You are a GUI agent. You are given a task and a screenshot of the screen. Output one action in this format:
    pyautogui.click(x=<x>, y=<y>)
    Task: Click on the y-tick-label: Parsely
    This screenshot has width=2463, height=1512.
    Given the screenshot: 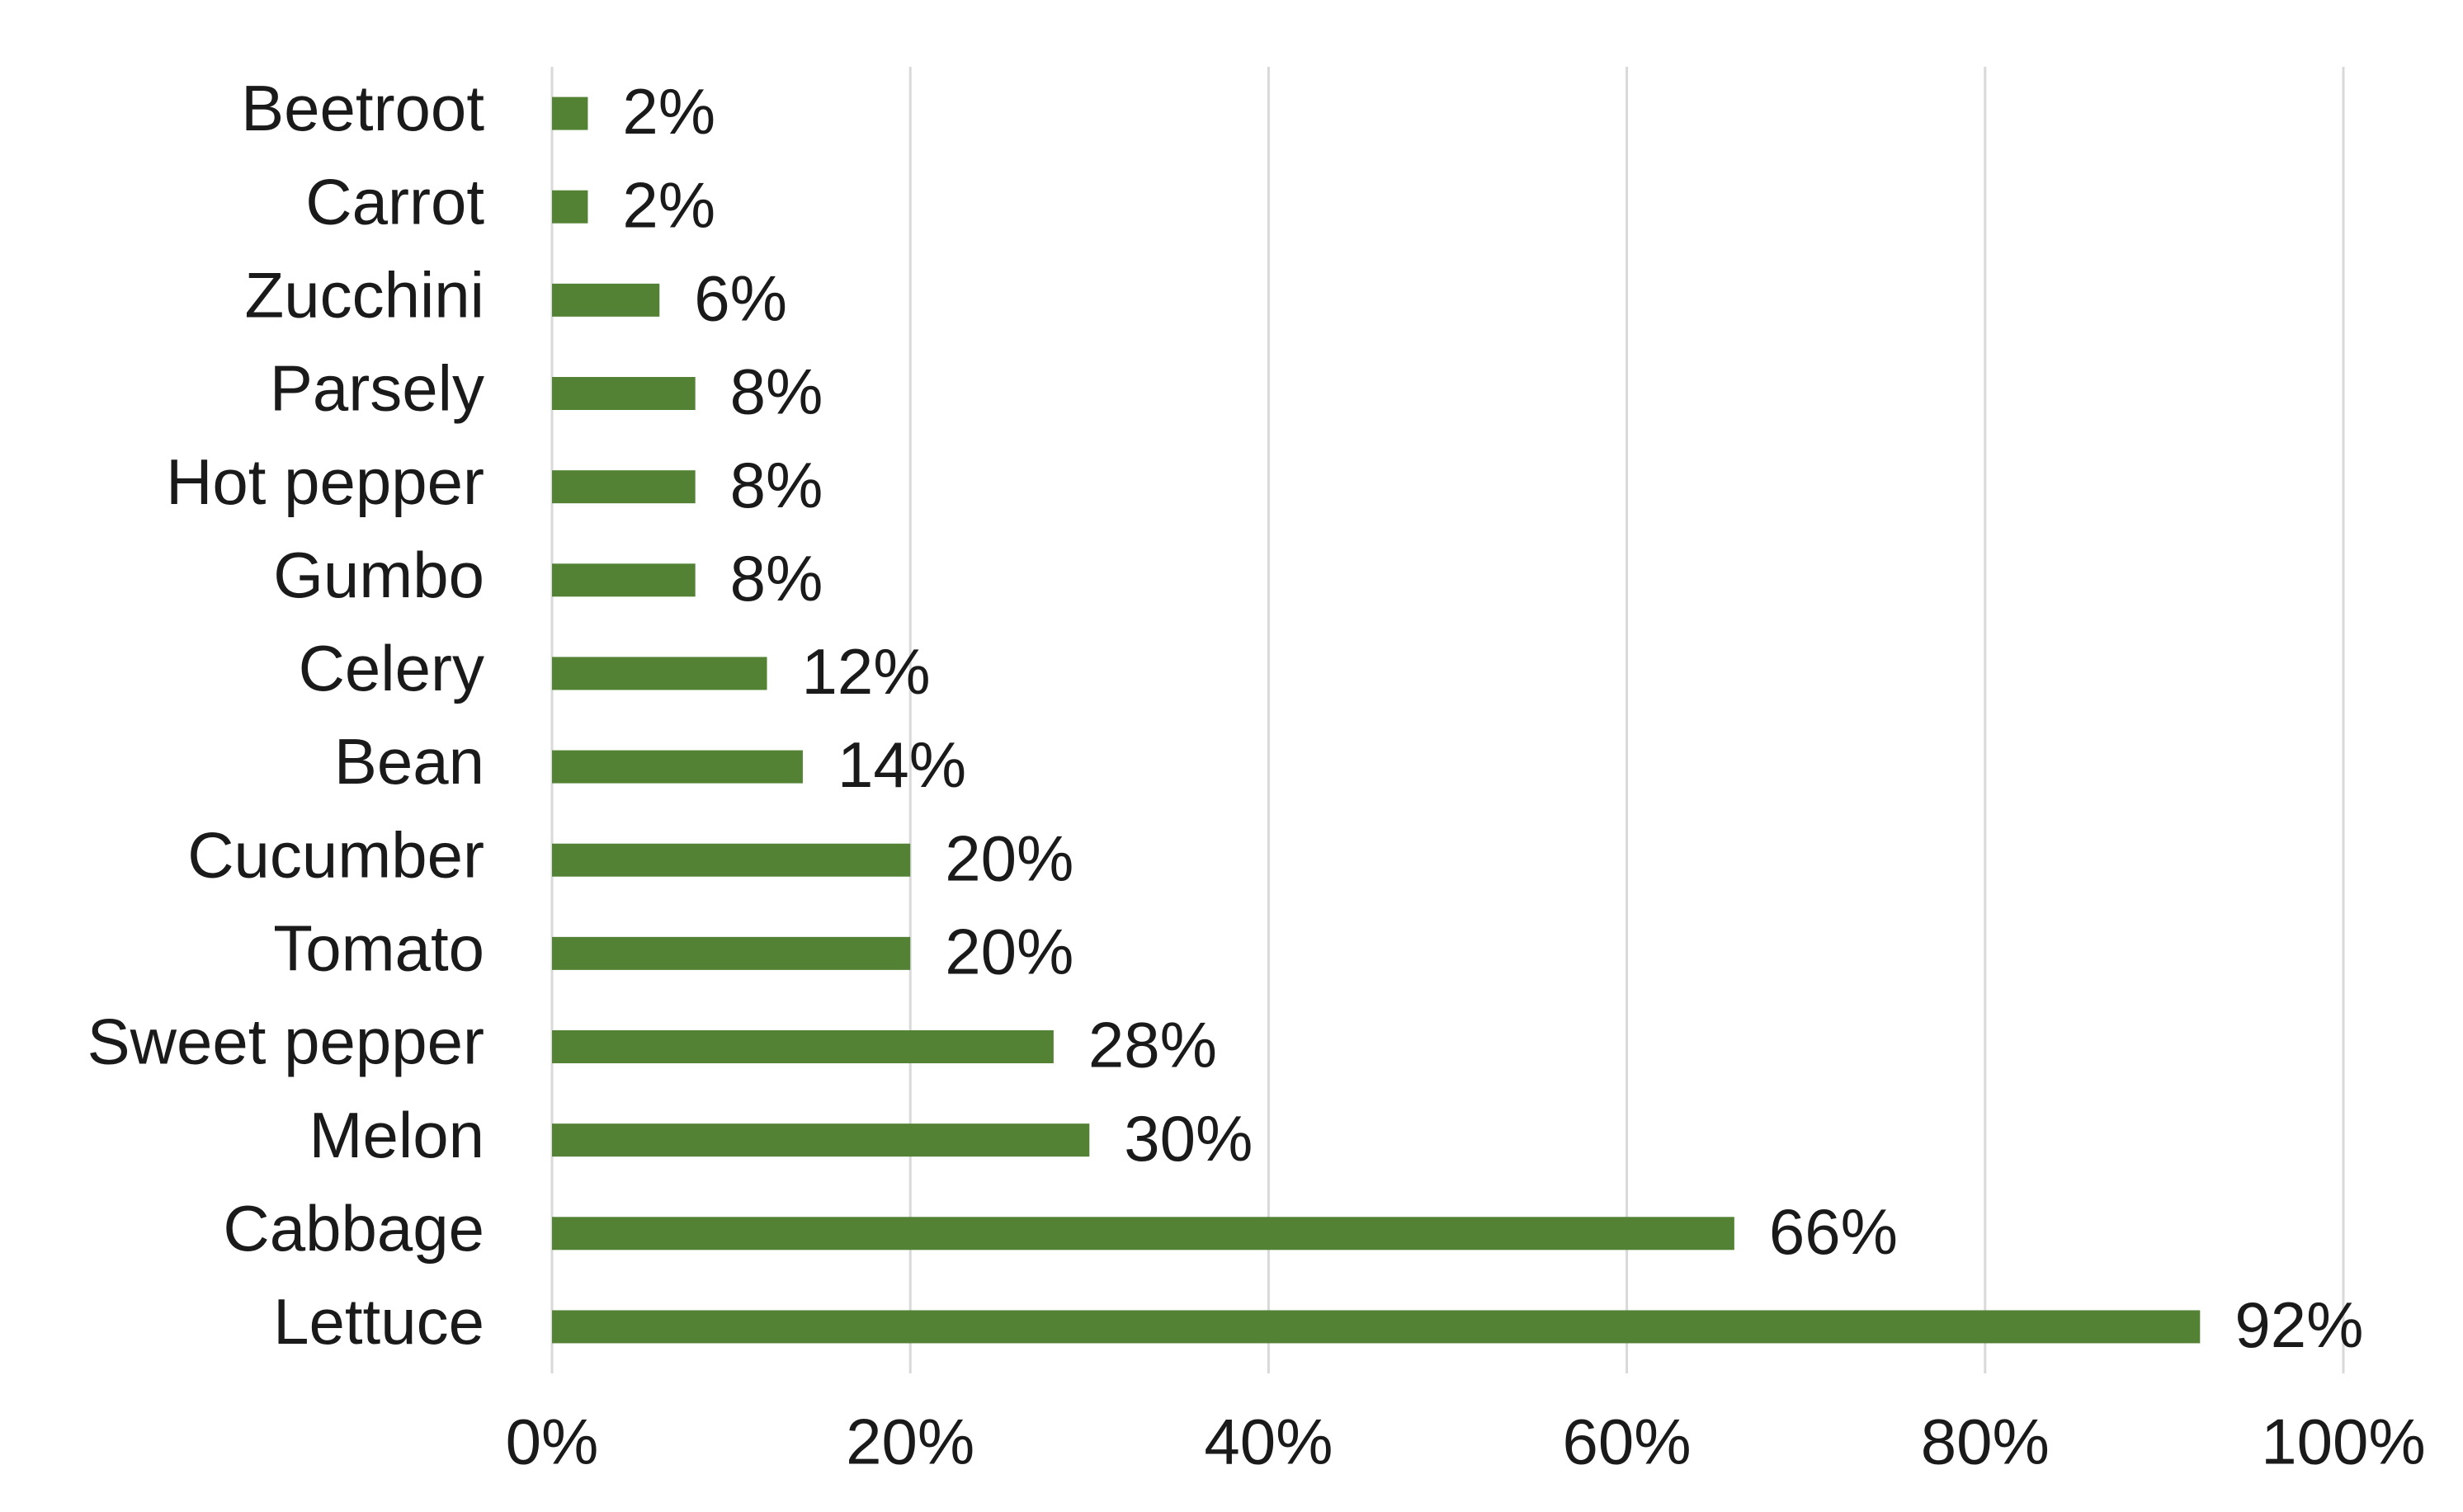 What is the action you would take?
    pyautogui.click(x=377, y=388)
    